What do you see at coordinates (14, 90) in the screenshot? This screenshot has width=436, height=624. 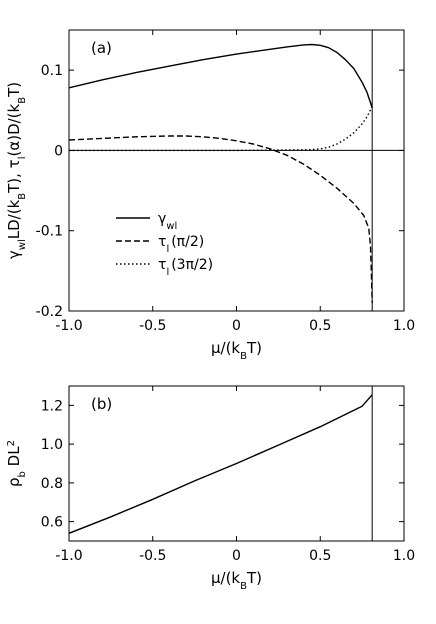 I see `y-label-part: T)` at bounding box center [14, 90].